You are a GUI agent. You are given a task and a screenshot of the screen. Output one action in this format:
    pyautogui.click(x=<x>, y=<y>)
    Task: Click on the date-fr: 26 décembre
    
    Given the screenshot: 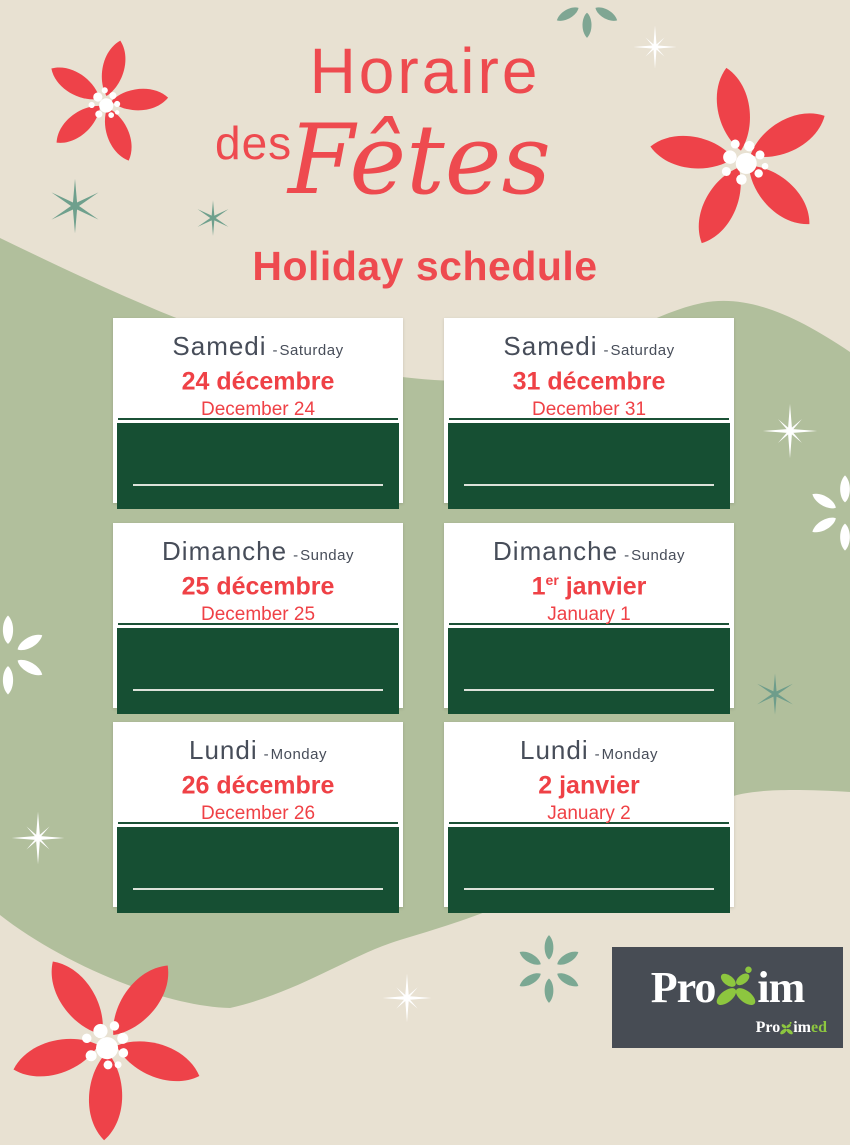 What is the action you would take?
    pyautogui.click(x=258, y=785)
    